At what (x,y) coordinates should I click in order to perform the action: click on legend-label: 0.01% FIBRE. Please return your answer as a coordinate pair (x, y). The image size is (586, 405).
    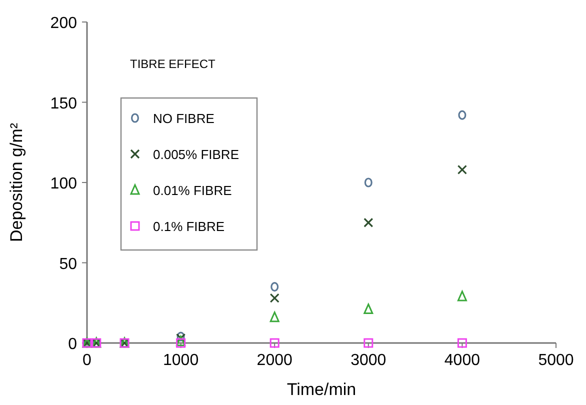
    Looking at the image, I should click on (192, 190).